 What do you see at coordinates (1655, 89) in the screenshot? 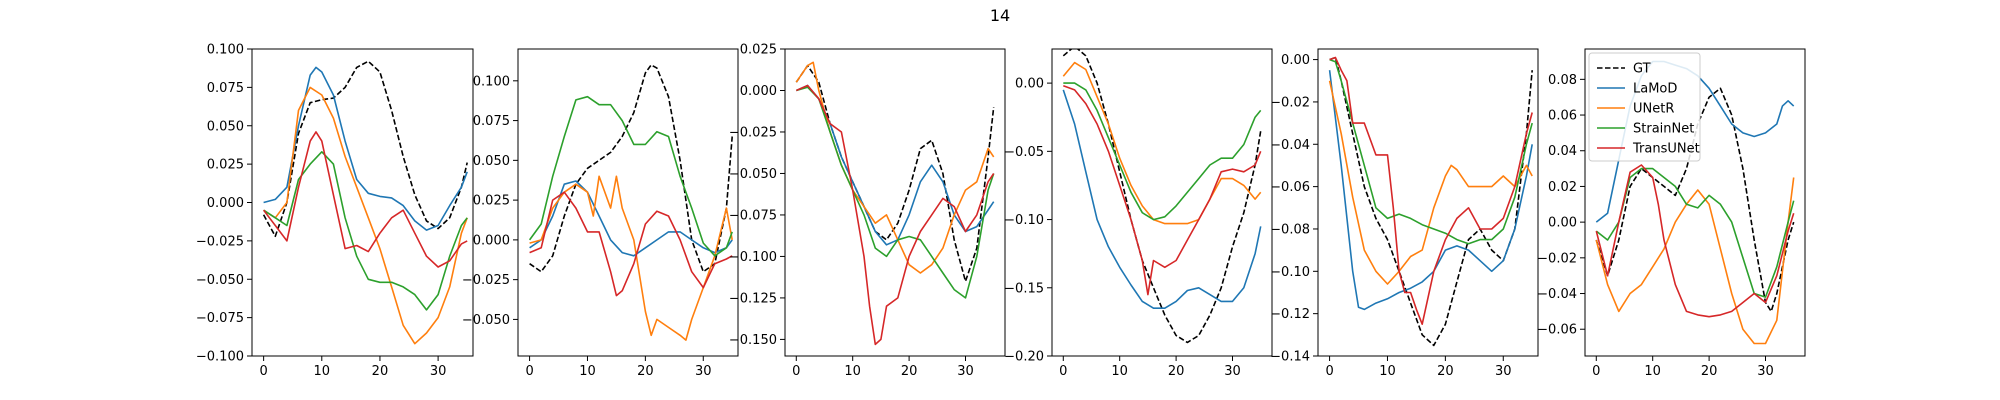
I see `legend-label-lamod: LaMoD` at bounding box center [1655, 89].